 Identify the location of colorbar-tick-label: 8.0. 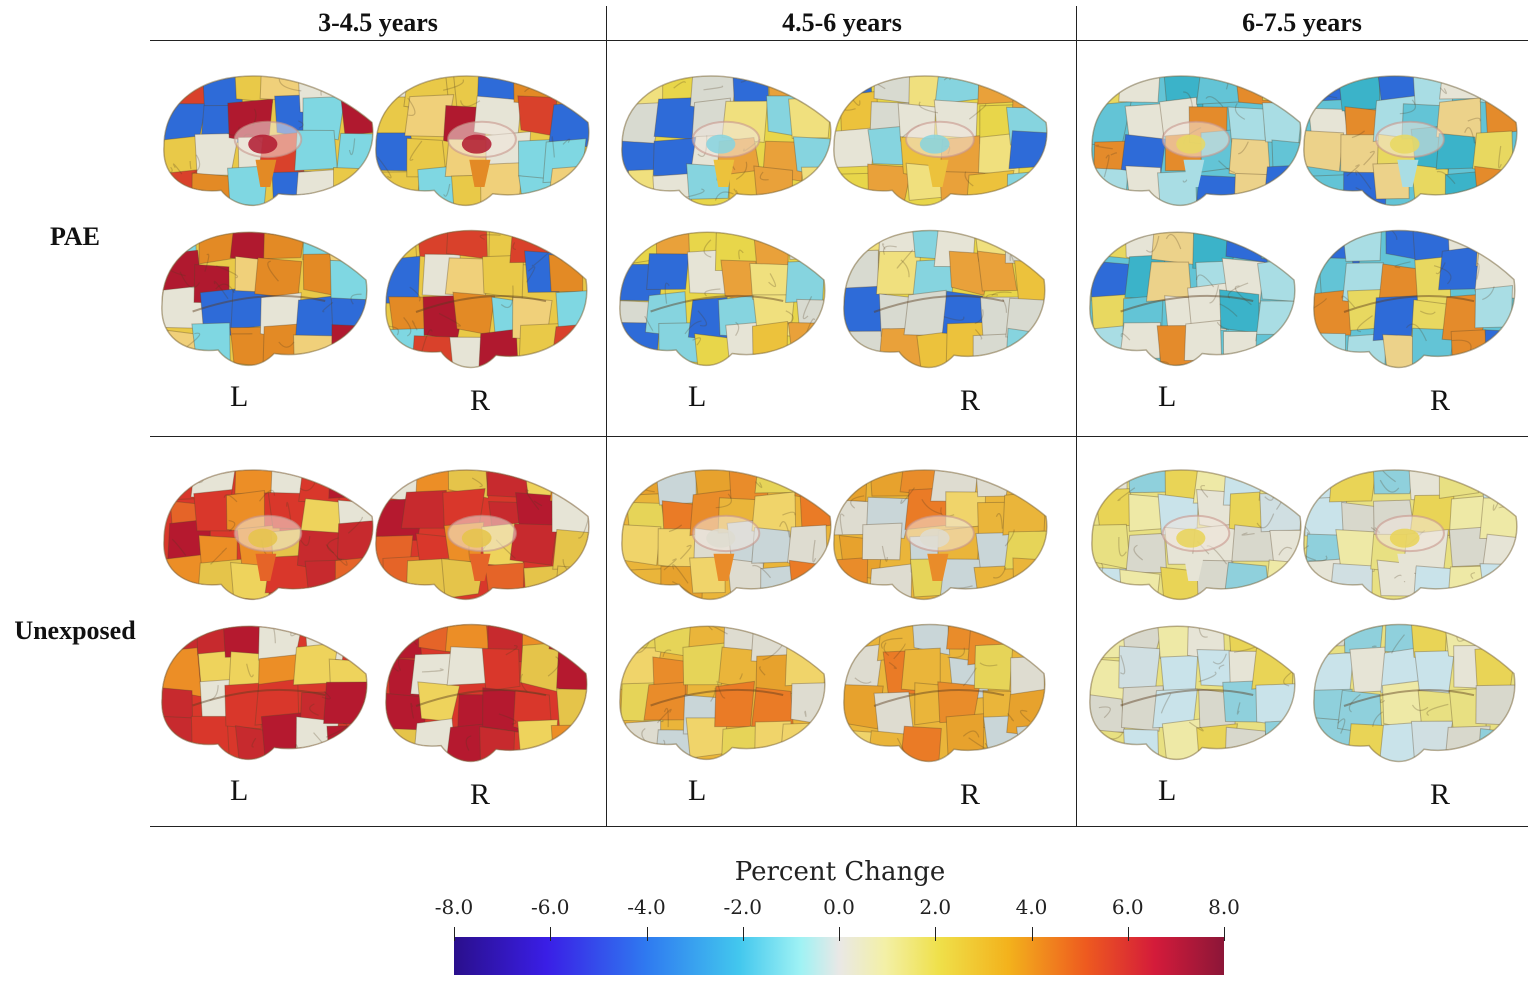
(1224, 907).